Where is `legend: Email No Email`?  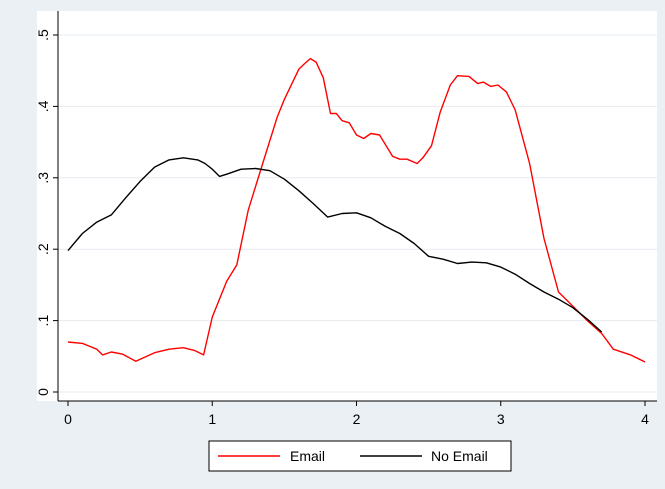 legend: Email No Email is located at coordinates (360, 456).